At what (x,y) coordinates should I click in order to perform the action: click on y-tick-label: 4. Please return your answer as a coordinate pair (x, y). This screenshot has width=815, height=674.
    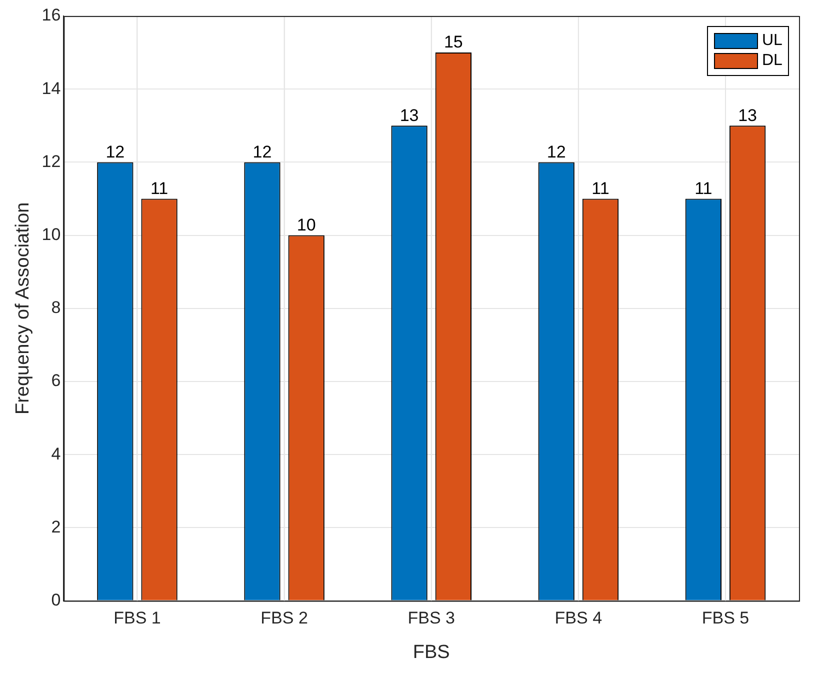
    Looking at the image, I should click on (56, 454).